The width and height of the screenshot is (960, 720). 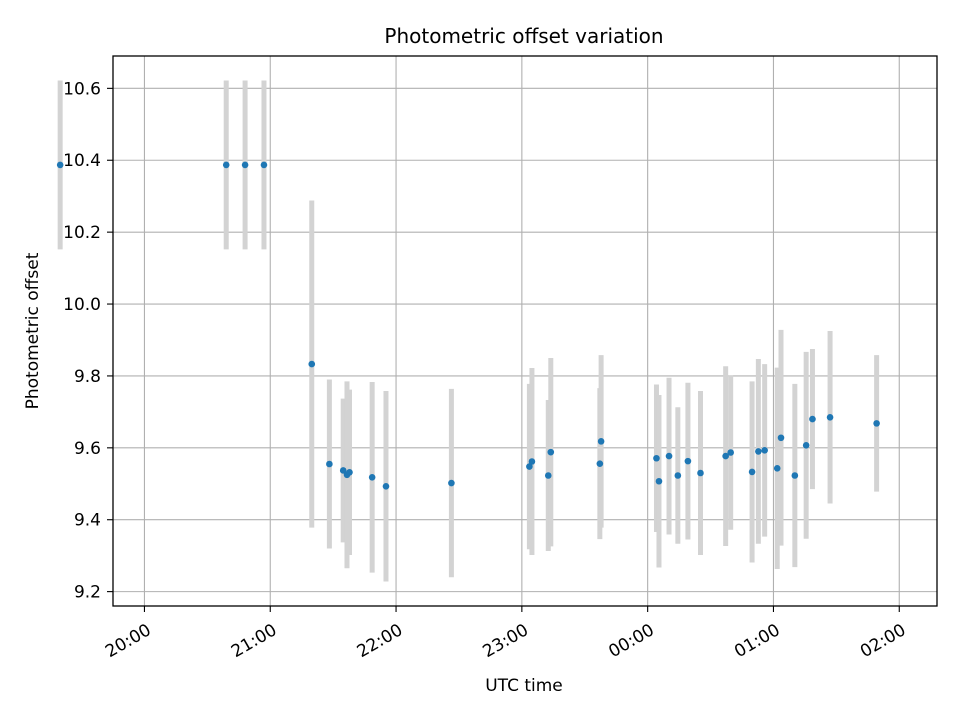 I want to click on y-tick-label: 9.2, so click(x=87, y=593).